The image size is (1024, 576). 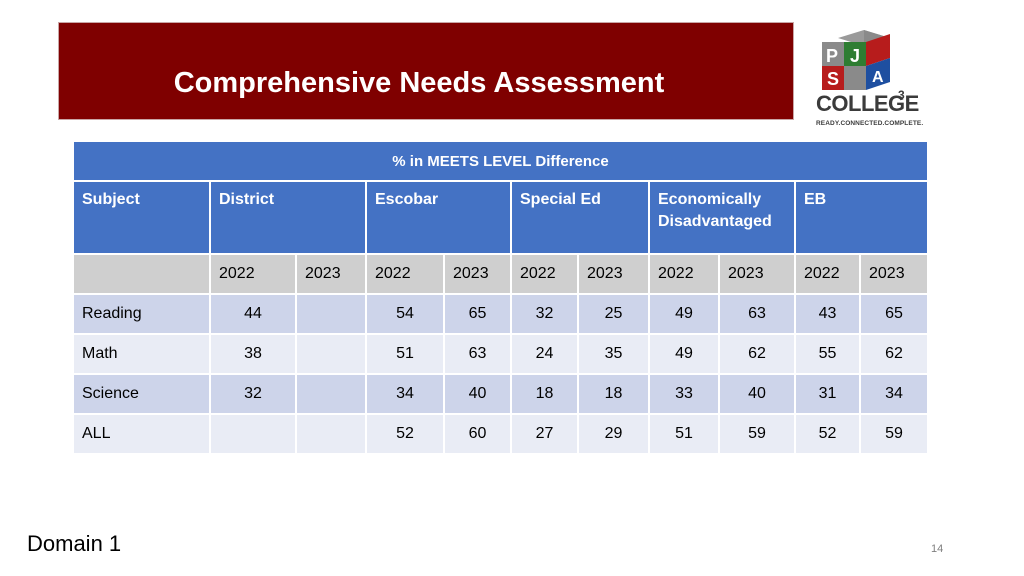 I want to click on logo-tile-j, so click(x=855, y=54).